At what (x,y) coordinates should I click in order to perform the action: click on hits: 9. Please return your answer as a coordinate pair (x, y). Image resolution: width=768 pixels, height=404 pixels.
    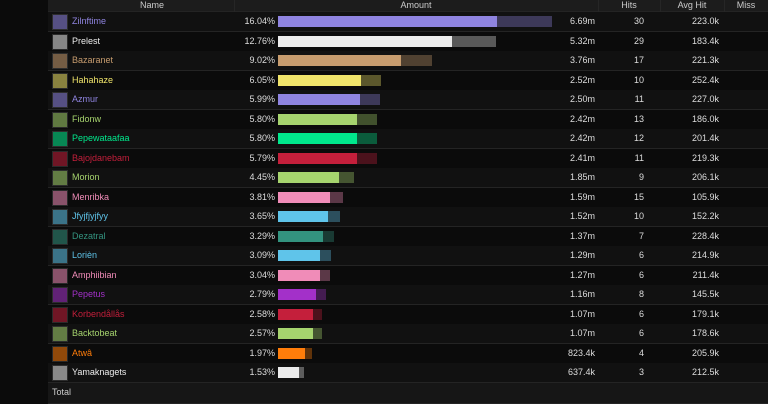
    Looking at the image, I should click on (641, 177).